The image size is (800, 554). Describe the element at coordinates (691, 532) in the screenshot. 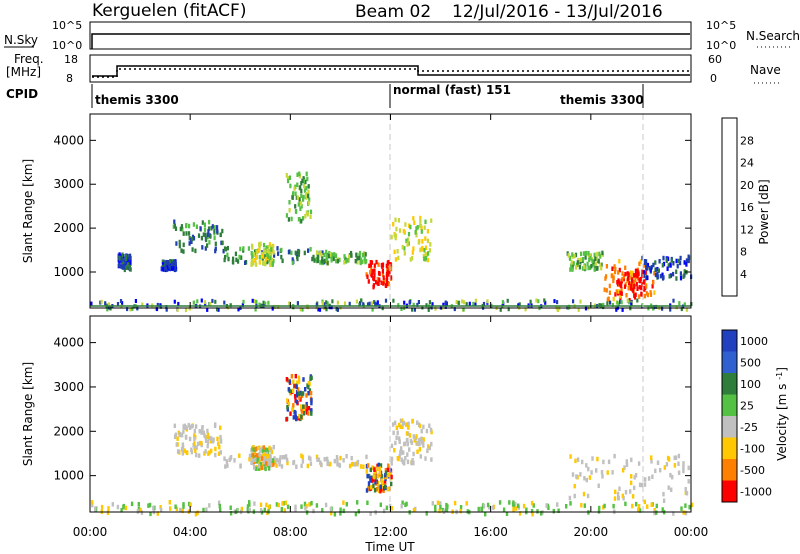

I see `x-tick-label: 00:00` at that location.